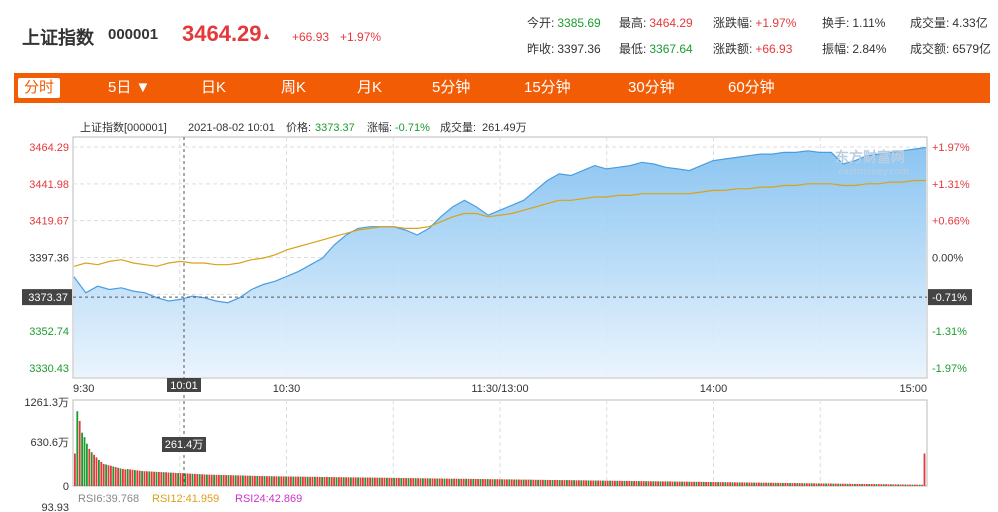 This screenshot has width=998, height=512. Describe the element at coordinates (949, 369) in the screenshot. I see `pct-tick-label: -1.97%` at that location.